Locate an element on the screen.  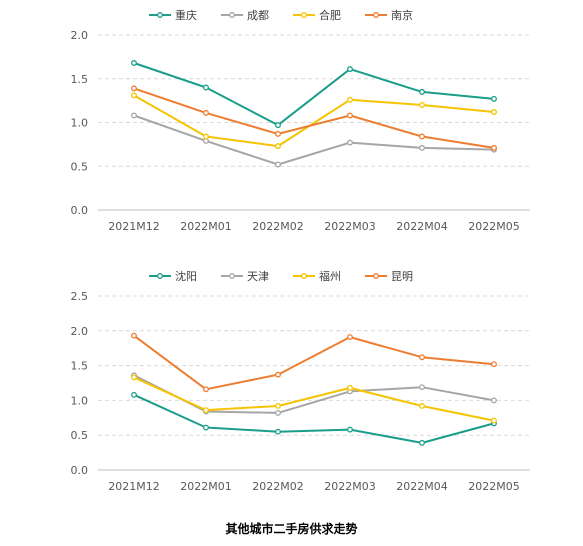
legend-label: 成都 is located at coordinates (258, 15).